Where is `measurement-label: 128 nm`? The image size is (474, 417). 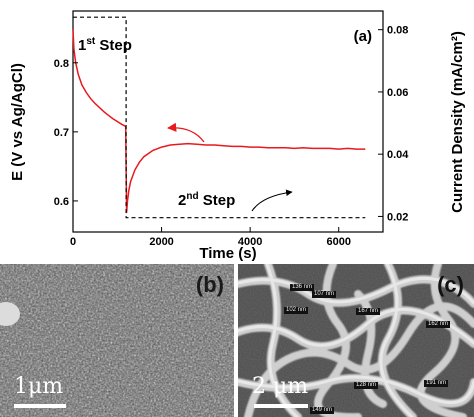
measurement-label: 128 nm is located at coordinates (366, 385).